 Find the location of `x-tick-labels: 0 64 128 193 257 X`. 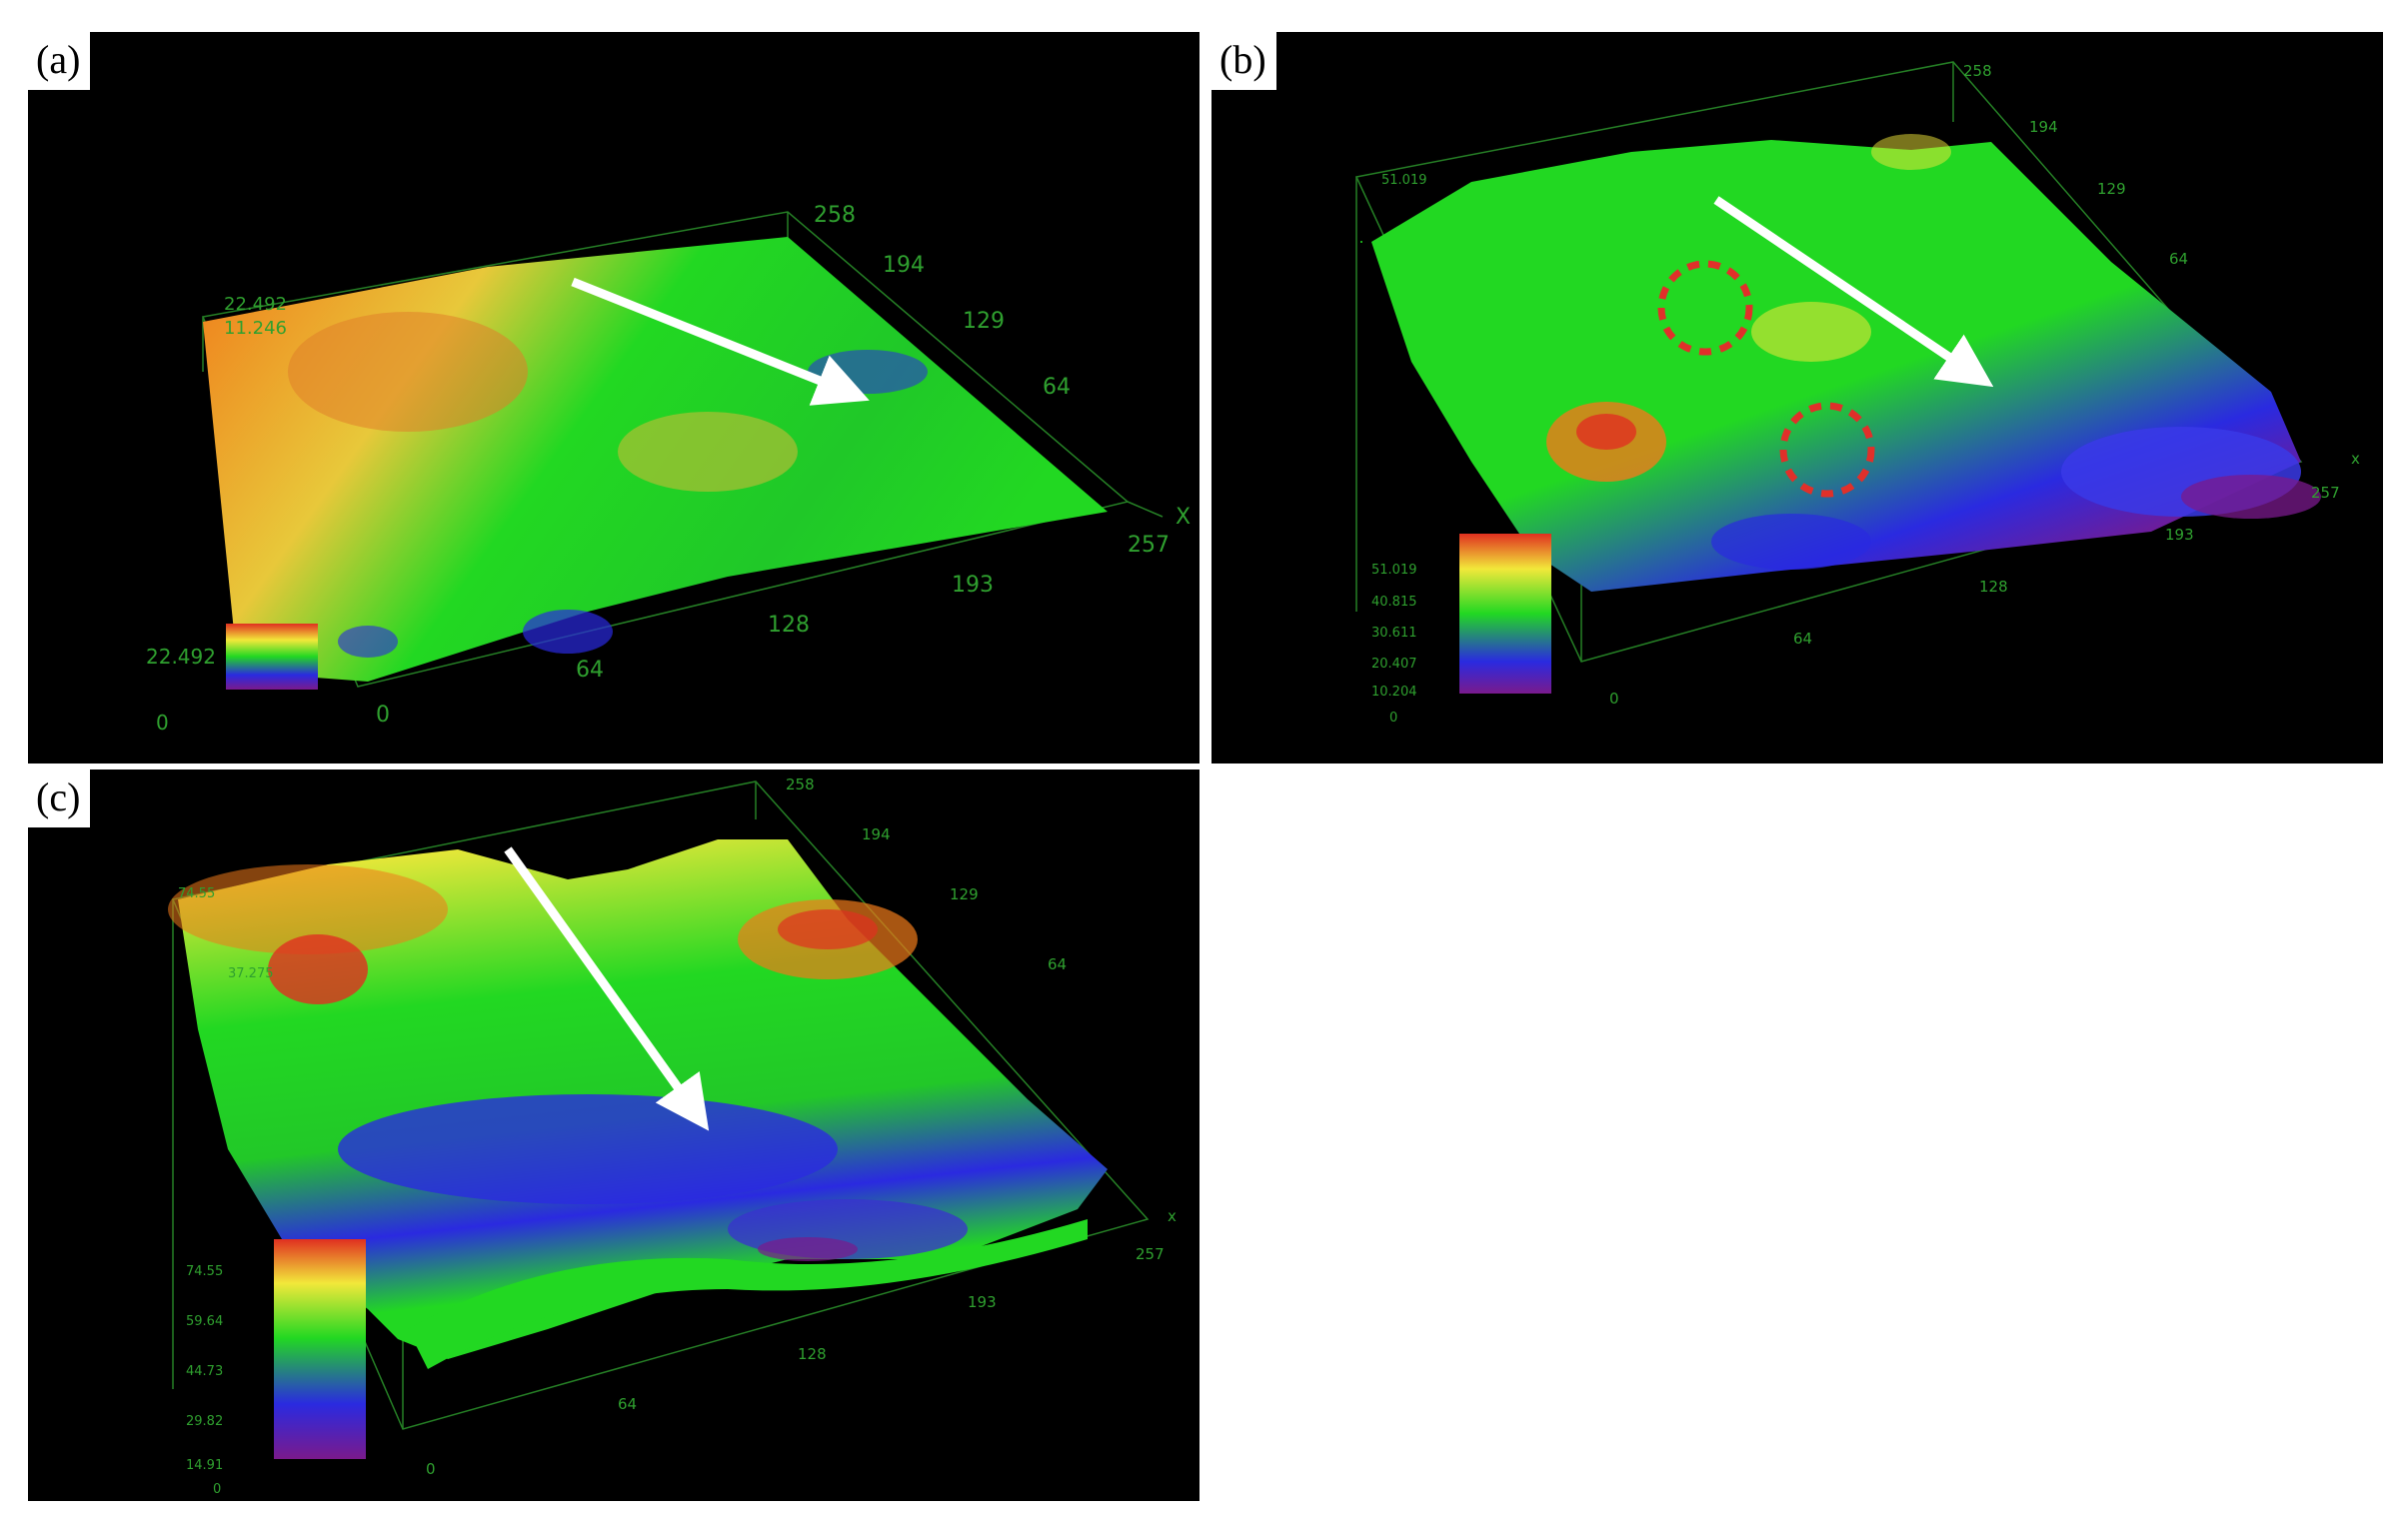

x-tick-labels: 0 64 128 193 257 X is located at coordinates (783, 616).